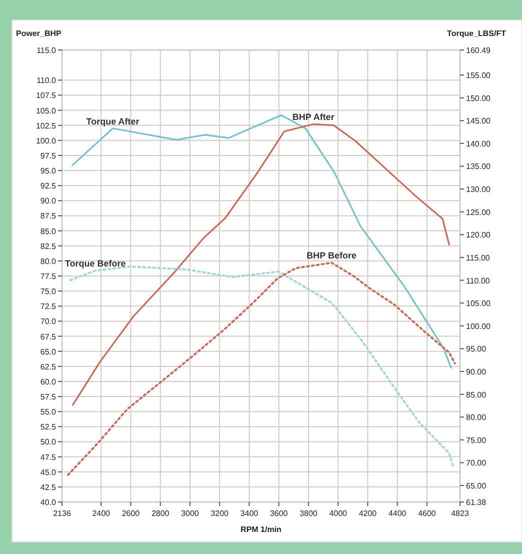  Describe the element at coordinates (48, 412) in the screenshot. I see `y-tick-label: 55.0` at that location.